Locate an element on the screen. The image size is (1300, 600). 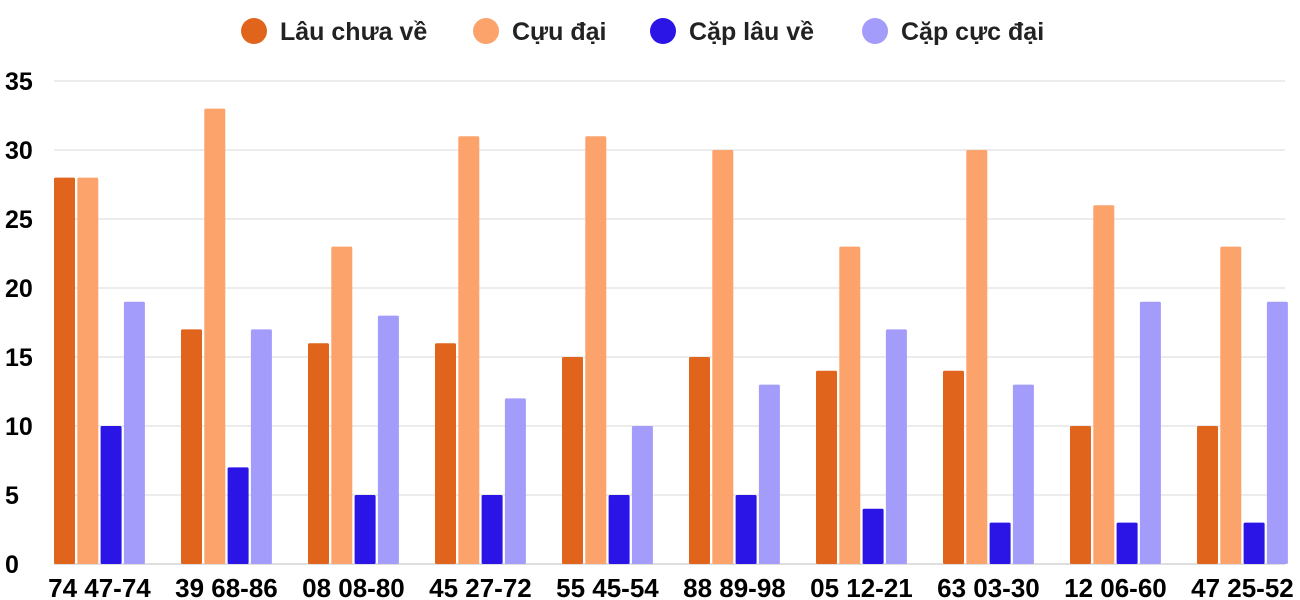
x-tick-label: 63 03-30 is located at coordinates (988, 586).